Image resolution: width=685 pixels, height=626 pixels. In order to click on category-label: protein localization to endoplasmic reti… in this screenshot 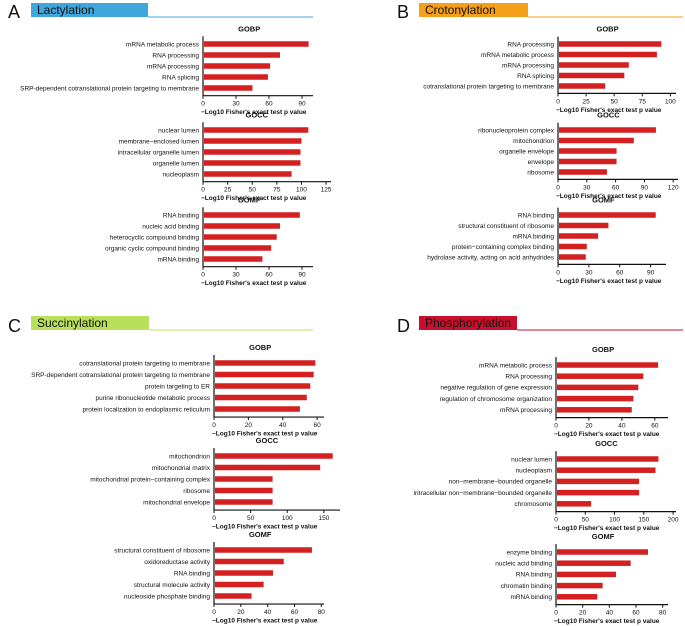, I will do `click(146, 409)`.